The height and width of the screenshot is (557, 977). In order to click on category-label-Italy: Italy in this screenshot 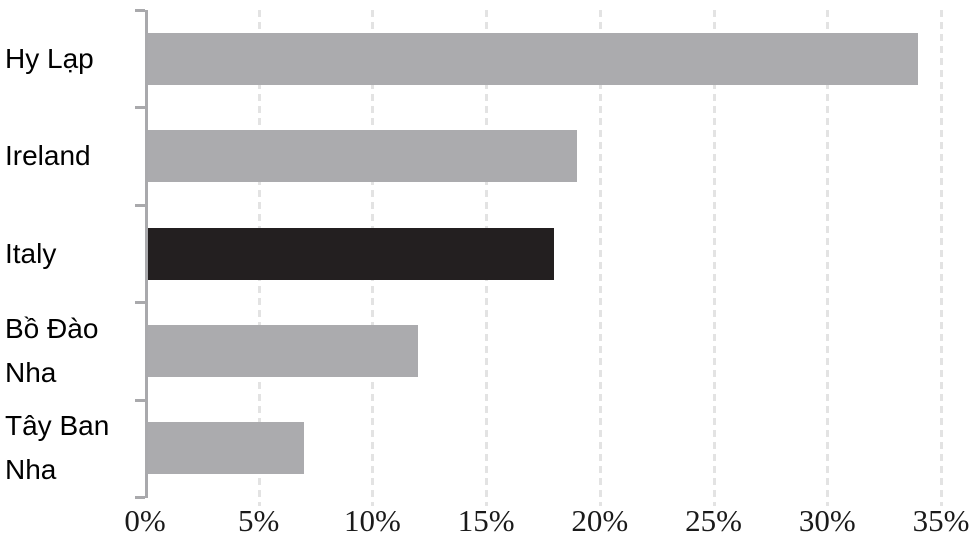, I will do `click(31, 253)`.